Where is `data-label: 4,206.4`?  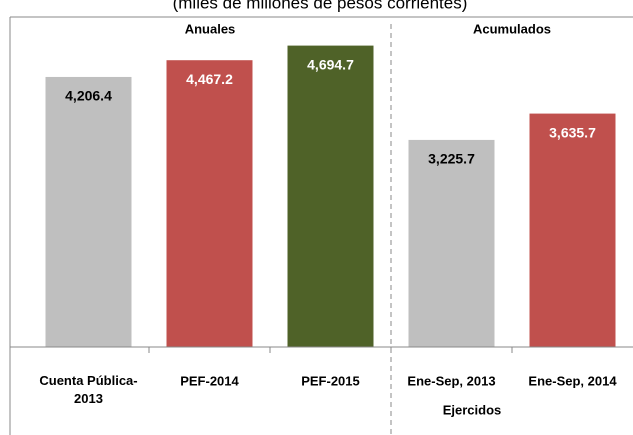
data-label: 4,206.4 is located at coordinates (88, 96).